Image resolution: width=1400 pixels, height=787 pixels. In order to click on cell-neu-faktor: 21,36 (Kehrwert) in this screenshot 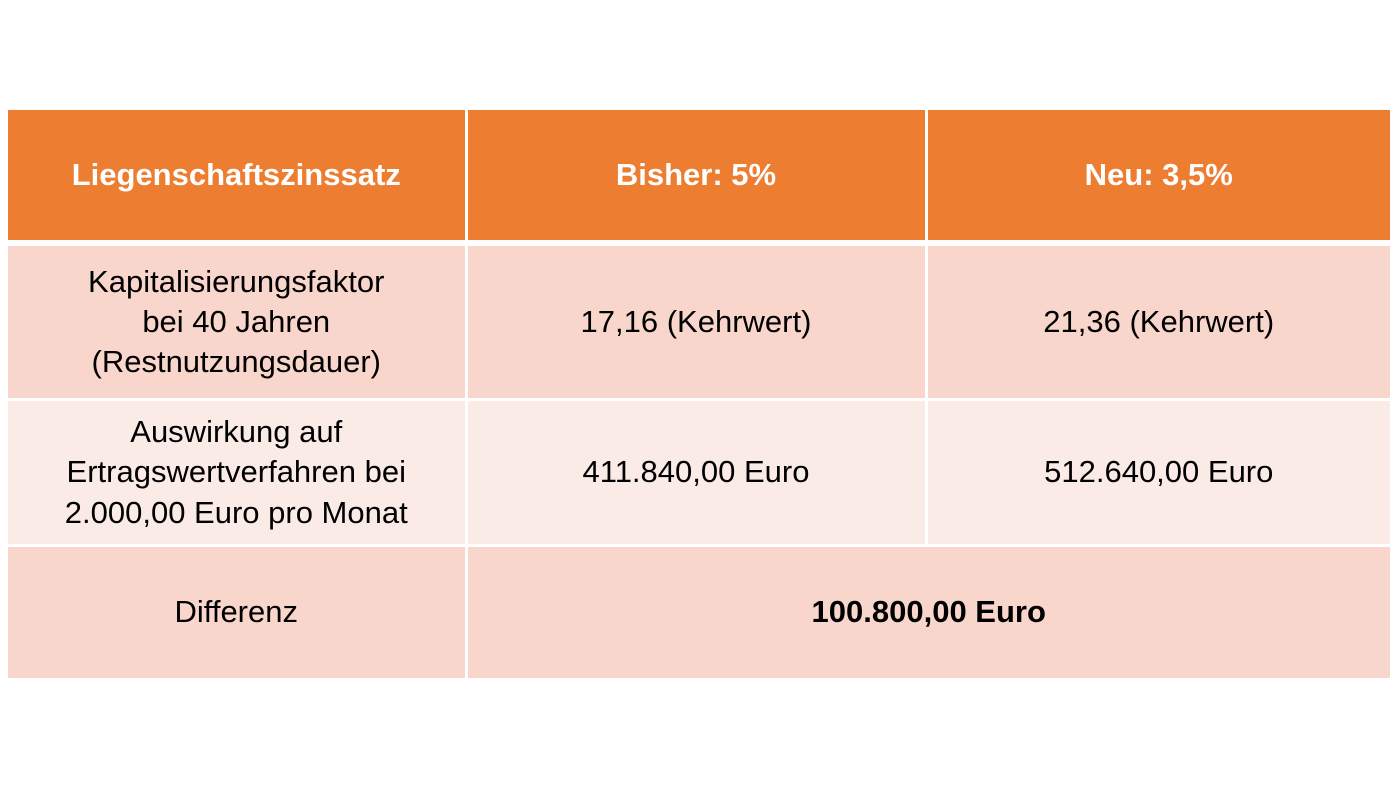, I will do `click(1158, 322)`.